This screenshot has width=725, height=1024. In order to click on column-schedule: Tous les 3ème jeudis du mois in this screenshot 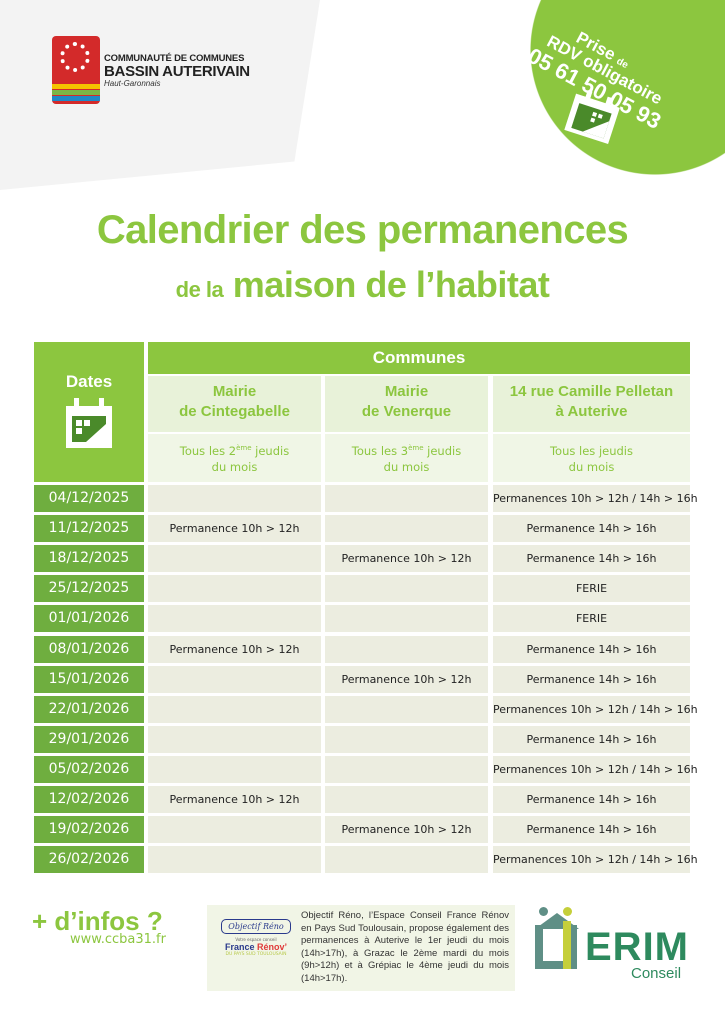, I will do `click(406, 458)`.